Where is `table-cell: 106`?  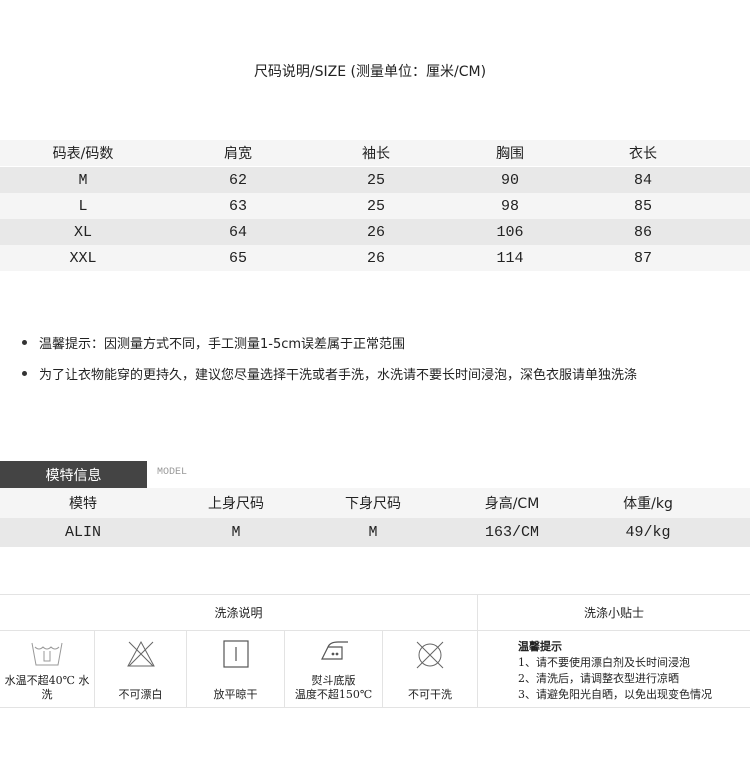 table-cell: 106 is located at coordinates (510, 232).